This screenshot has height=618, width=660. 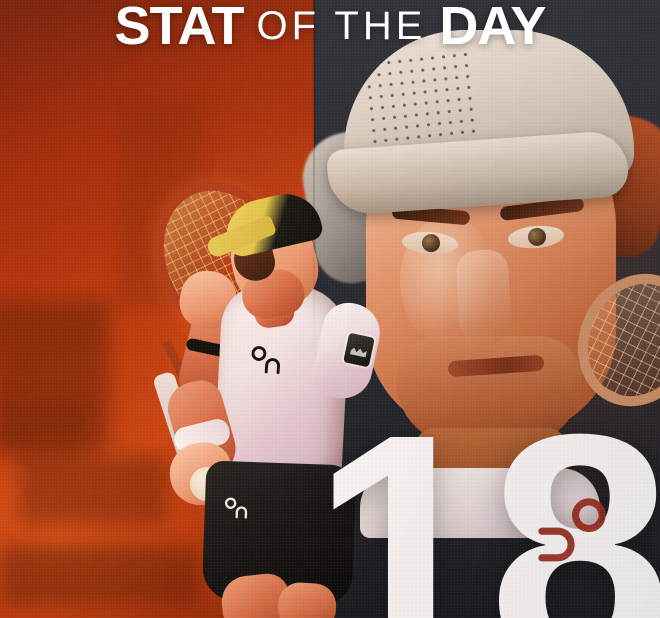 I want to click on nose, so click(x=484, y=298).